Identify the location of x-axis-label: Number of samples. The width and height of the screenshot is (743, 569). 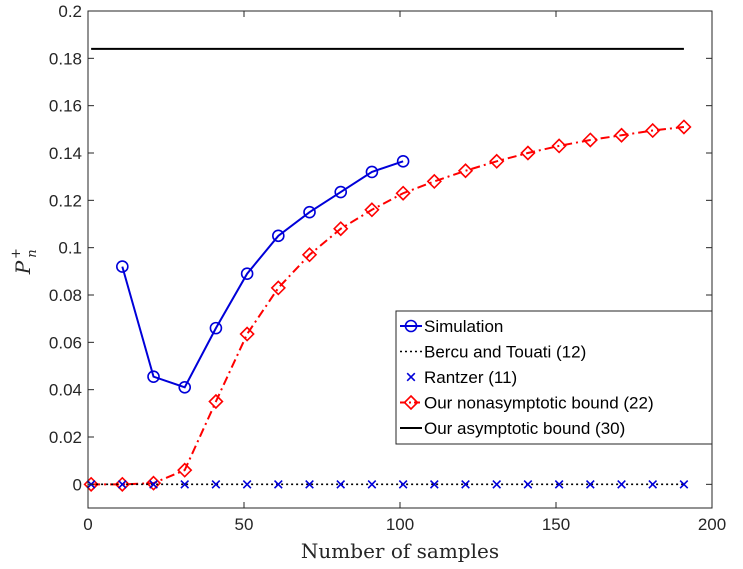
(400, 551).